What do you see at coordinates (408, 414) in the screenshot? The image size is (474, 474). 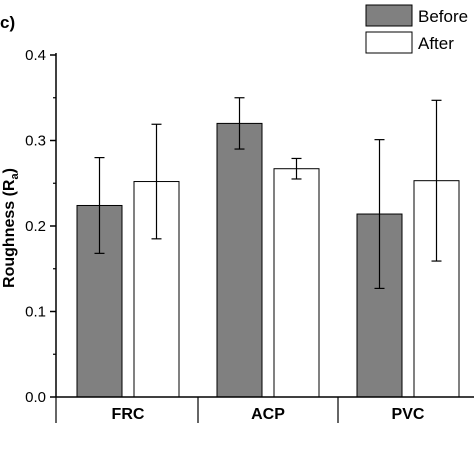 I see `x-tick-label-pvc: PVC` at bounding box center [408, 414].